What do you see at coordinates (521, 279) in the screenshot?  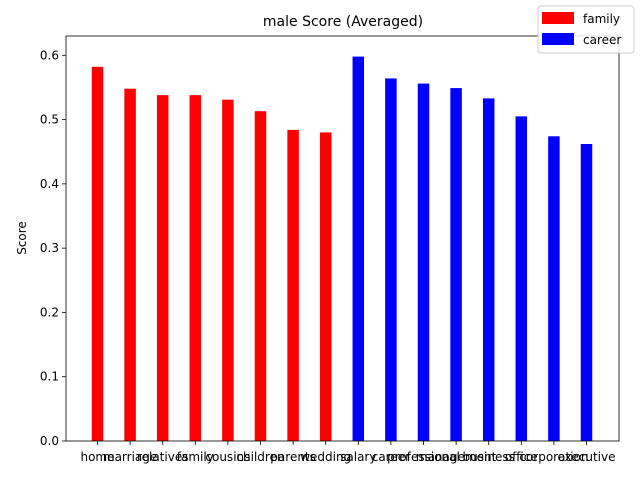 I see `bar-career-office` at bounding box center [521, 279].